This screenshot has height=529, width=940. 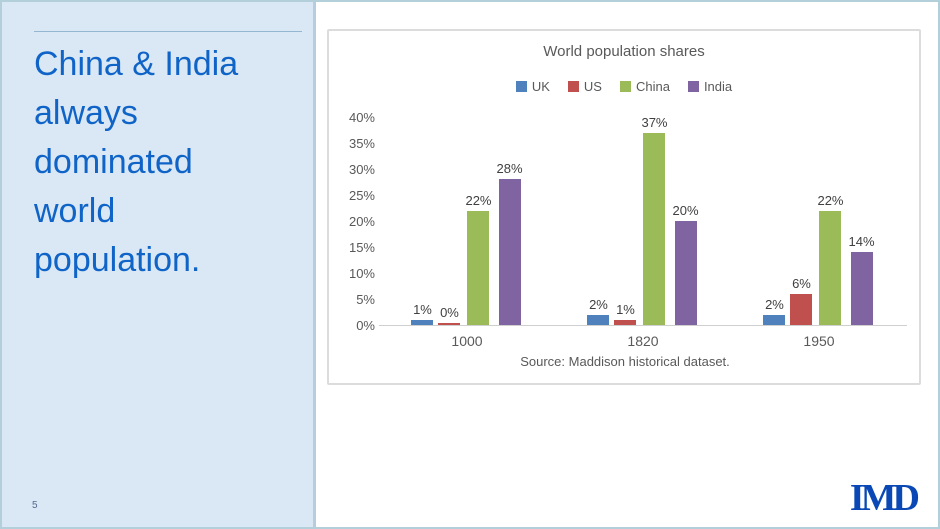 What do you see at coordinates (467, 341) in the screenshot?
I see `x-axis-category-label: 1000` at bounding box center [467, 341].